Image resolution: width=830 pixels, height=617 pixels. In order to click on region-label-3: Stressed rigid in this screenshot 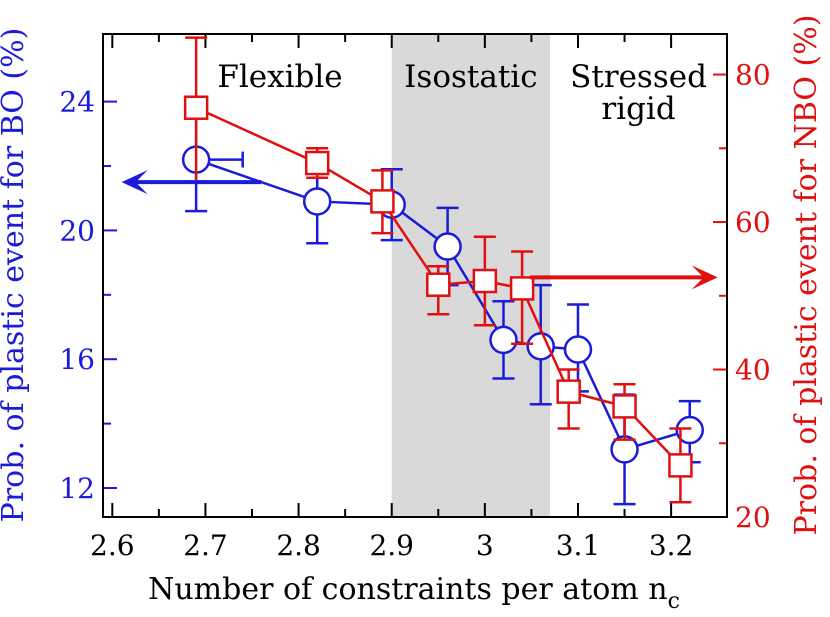, I will do `click(638, 93)`.